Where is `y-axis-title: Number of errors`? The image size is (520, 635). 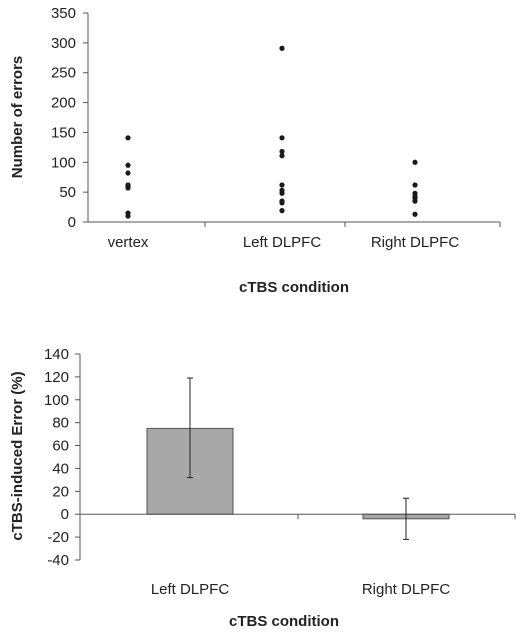 y-axis-title: Number of errors is located at coordinates (17, 117).